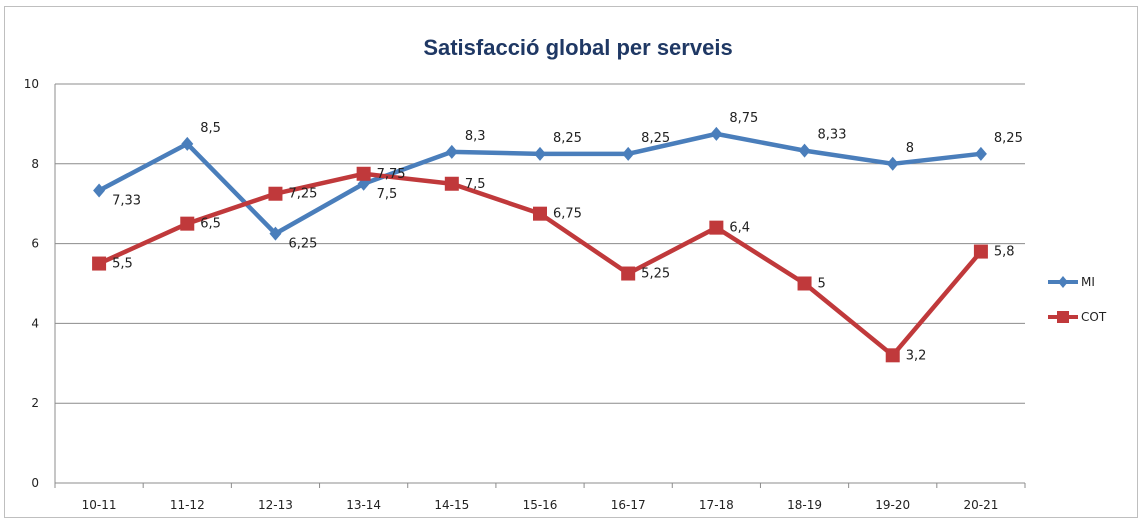 The height and width of the screenshot is (523, 1142). Describe the element at coordinates (1077, 317) in the screenshot. I see `legend-item-cot: COT` at that location.